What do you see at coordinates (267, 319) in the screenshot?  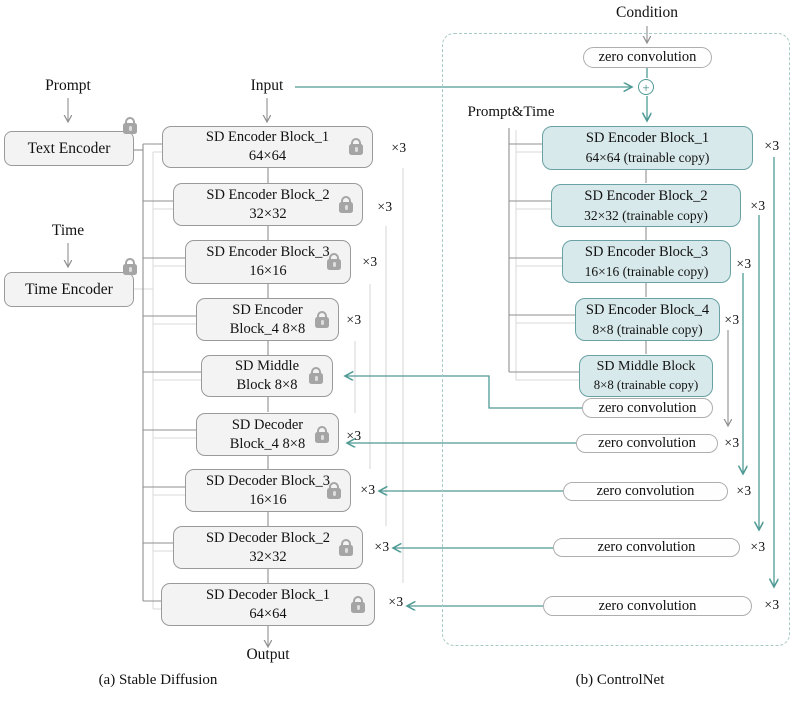 I see `sd-encoder-block-4: SD Encoder Block_4 8×8` at bounding box center [267, 319].